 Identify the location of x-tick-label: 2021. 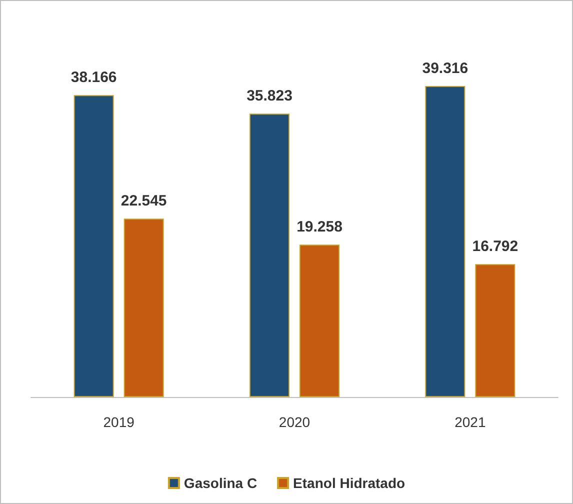
(470, 422).